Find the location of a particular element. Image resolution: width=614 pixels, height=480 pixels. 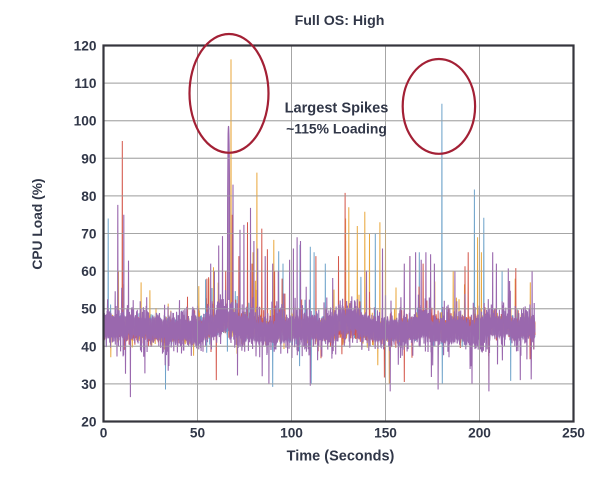

svg-text: 250 is located at coordinates (573, 433).